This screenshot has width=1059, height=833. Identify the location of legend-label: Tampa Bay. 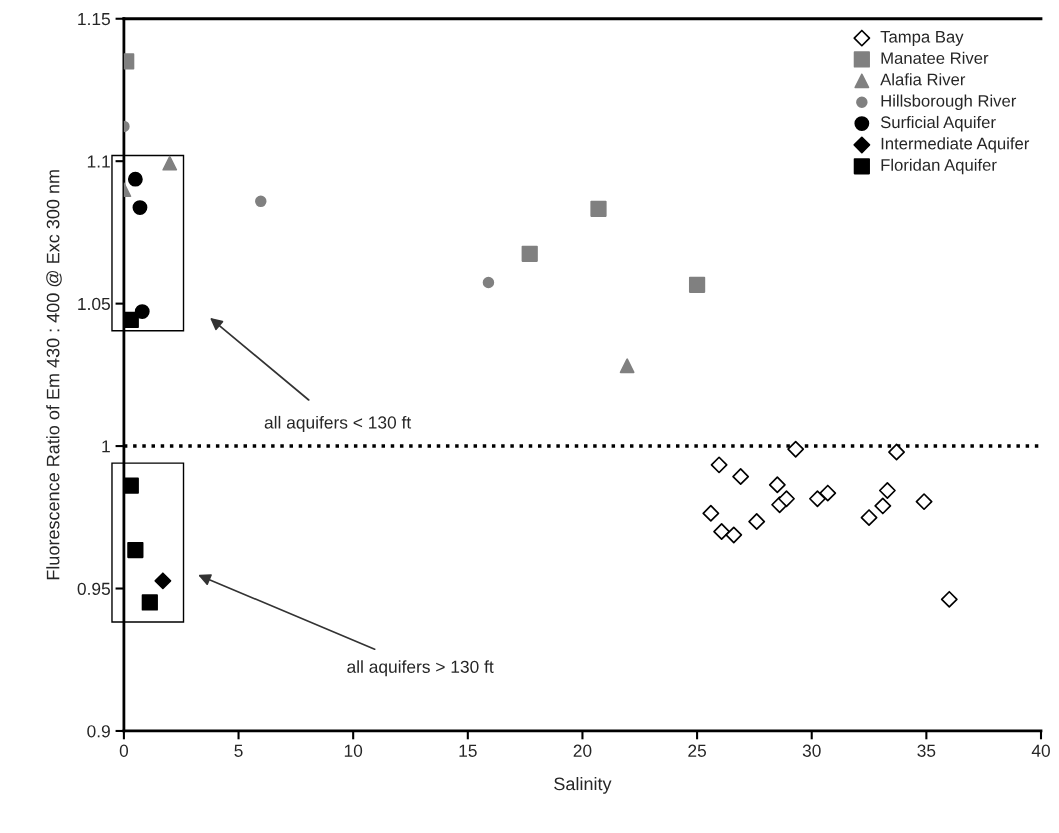
(922, 38).